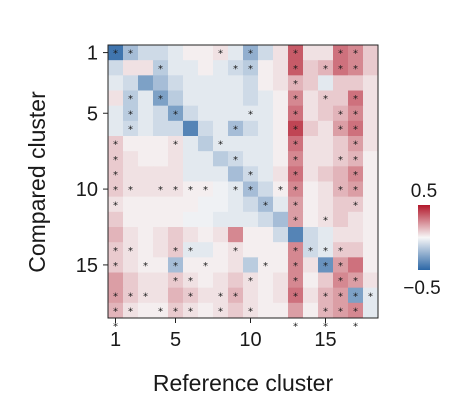 The width and height of the screenshot is (464, 414). Describe the element at coordinates (251, 144) in the screenshot. I see `heatmap-cell-r7-c10` at that location.